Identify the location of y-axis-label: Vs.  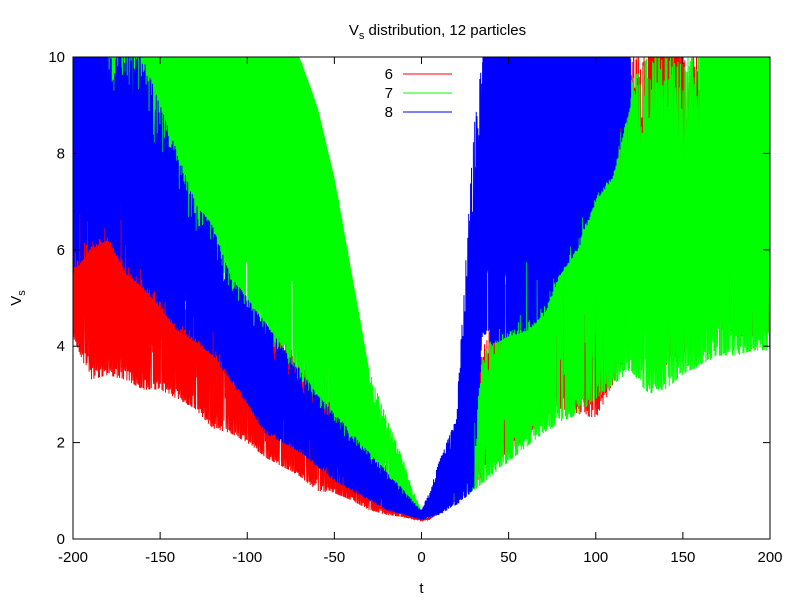
(18, 298).